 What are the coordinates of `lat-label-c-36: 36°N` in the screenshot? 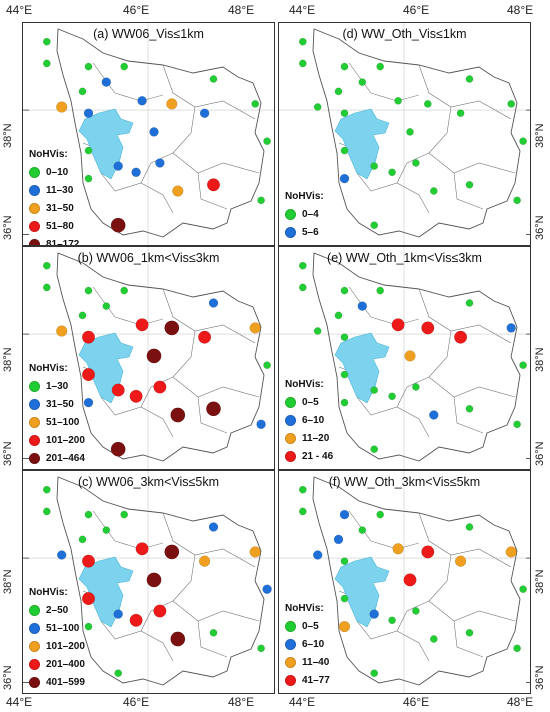 It's located at (8, 677).